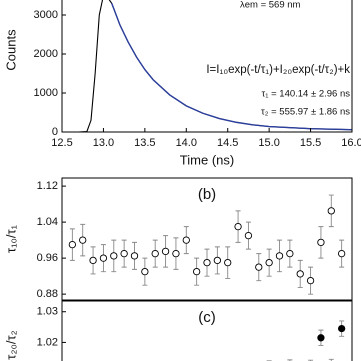 Image resolution: width=361 pixels, height=361 pixels. What do you see at coordinates (207, 317) in the screenshot?
I see `panel-label: (c)` at bounding box center [207, 317].